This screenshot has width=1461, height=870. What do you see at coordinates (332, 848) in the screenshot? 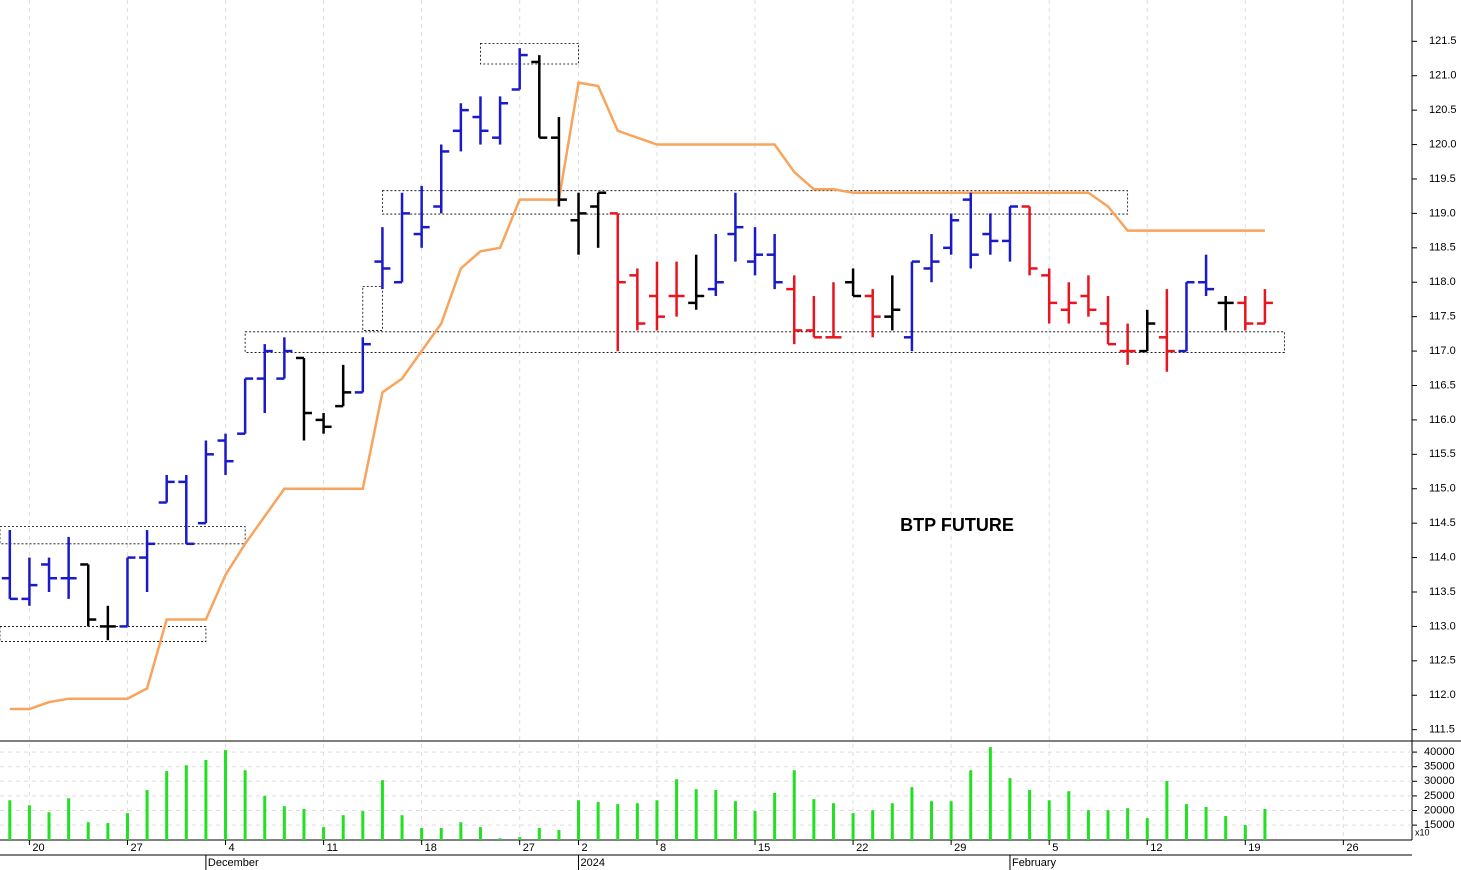
I see `x-tick-label: 11` at bounding box center [332, 848].